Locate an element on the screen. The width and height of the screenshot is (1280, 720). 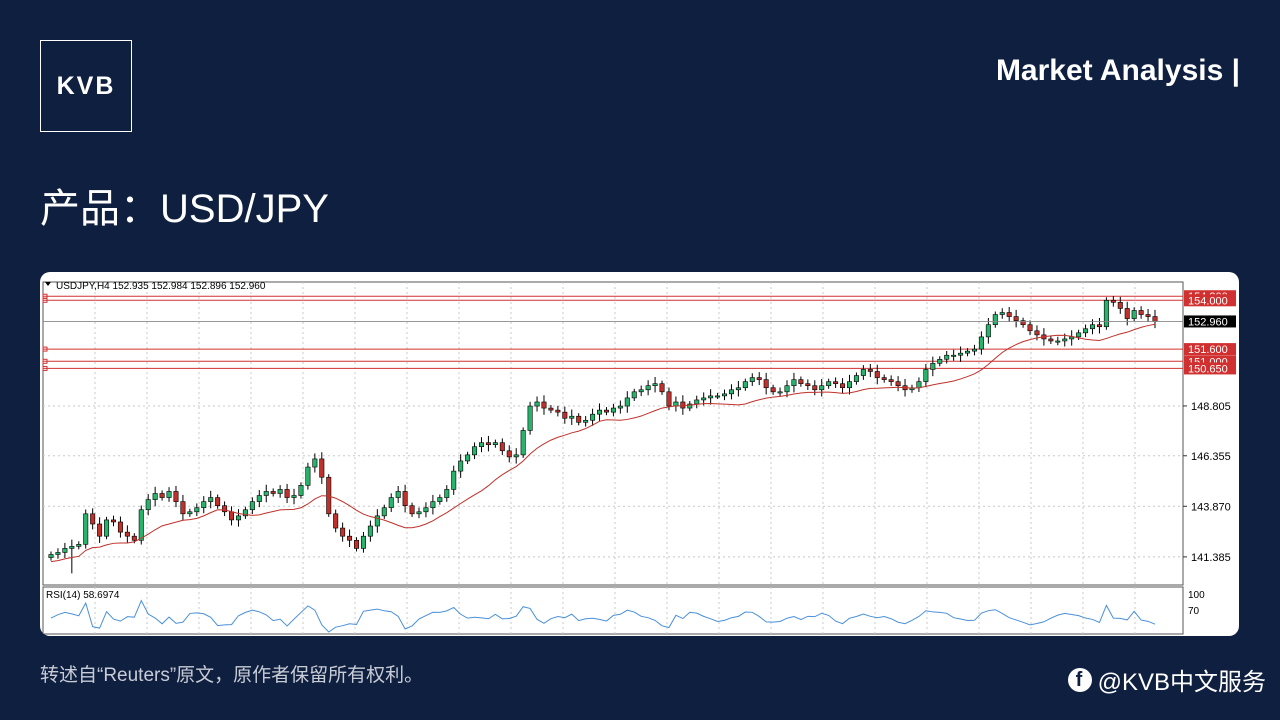
level-handle is located at coordinates (45, 349).